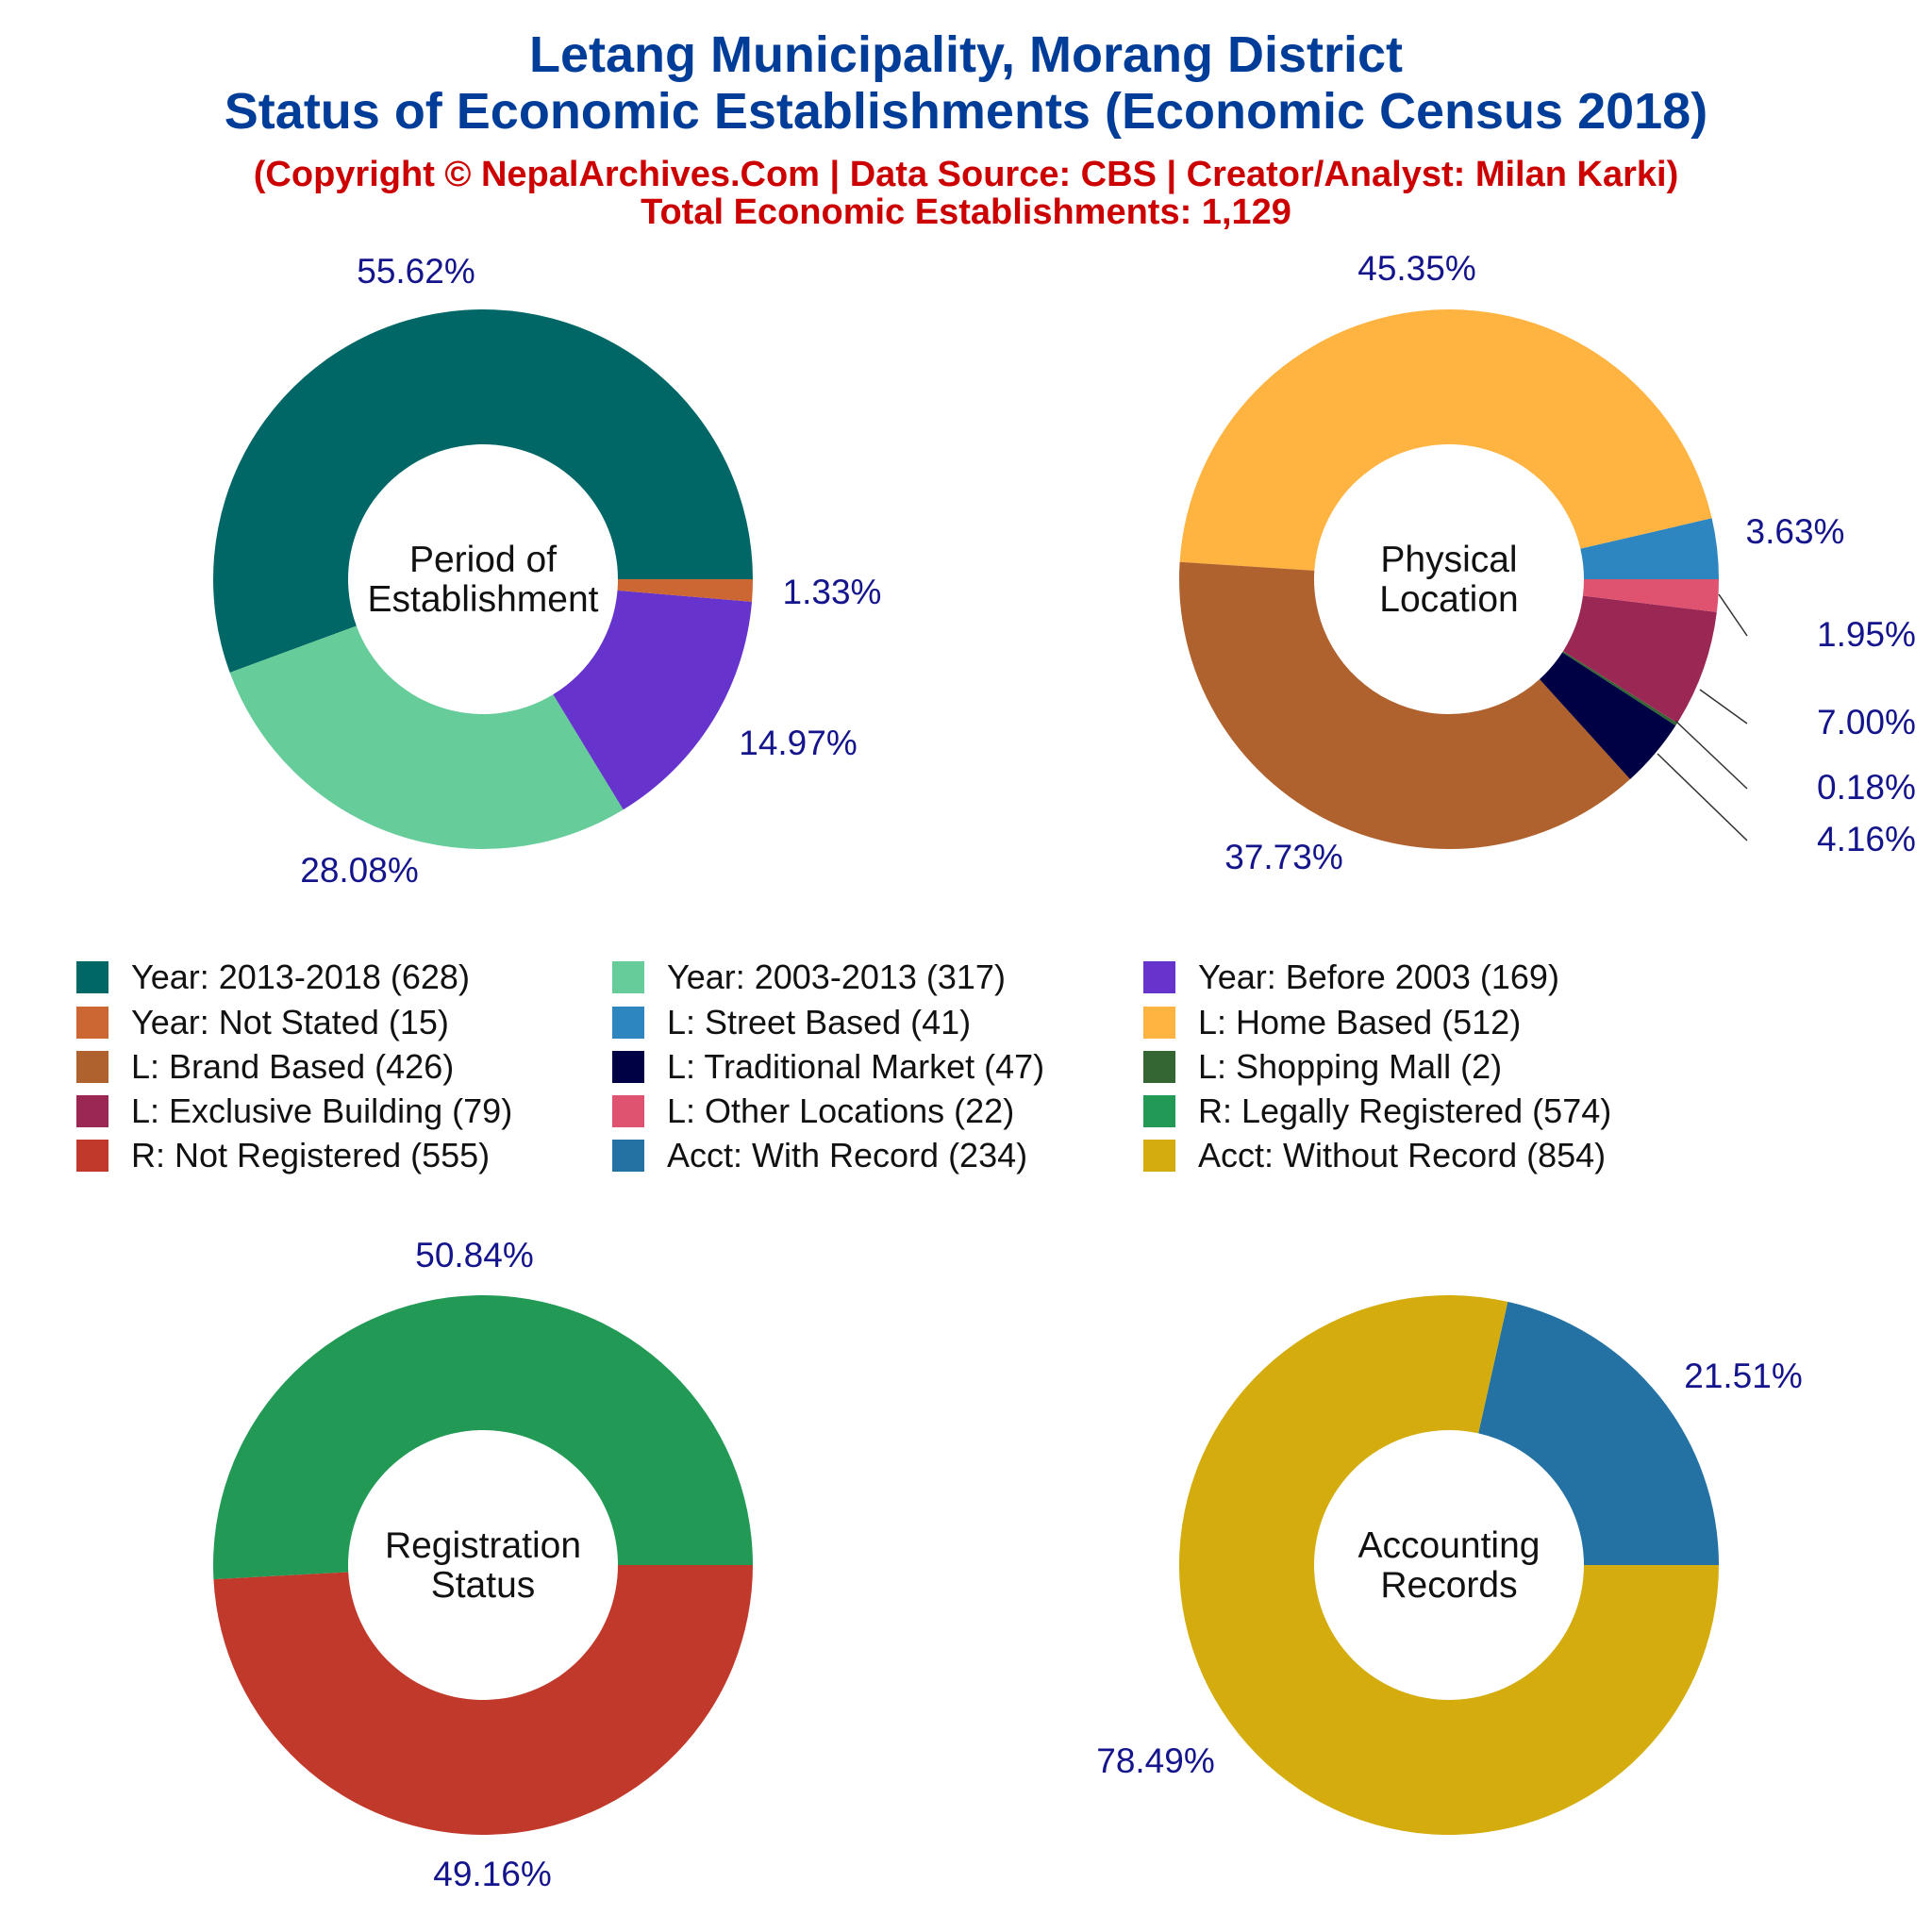 The image size is (1932, 1932). I want to click on slice-r-not-registered, so click(483, 1700).